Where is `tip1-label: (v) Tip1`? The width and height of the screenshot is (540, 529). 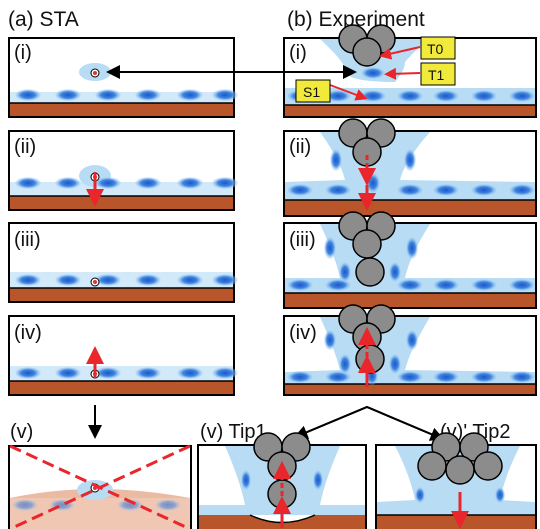
tip1-label: (v) Tip1 is located at coordinates (233, 432).